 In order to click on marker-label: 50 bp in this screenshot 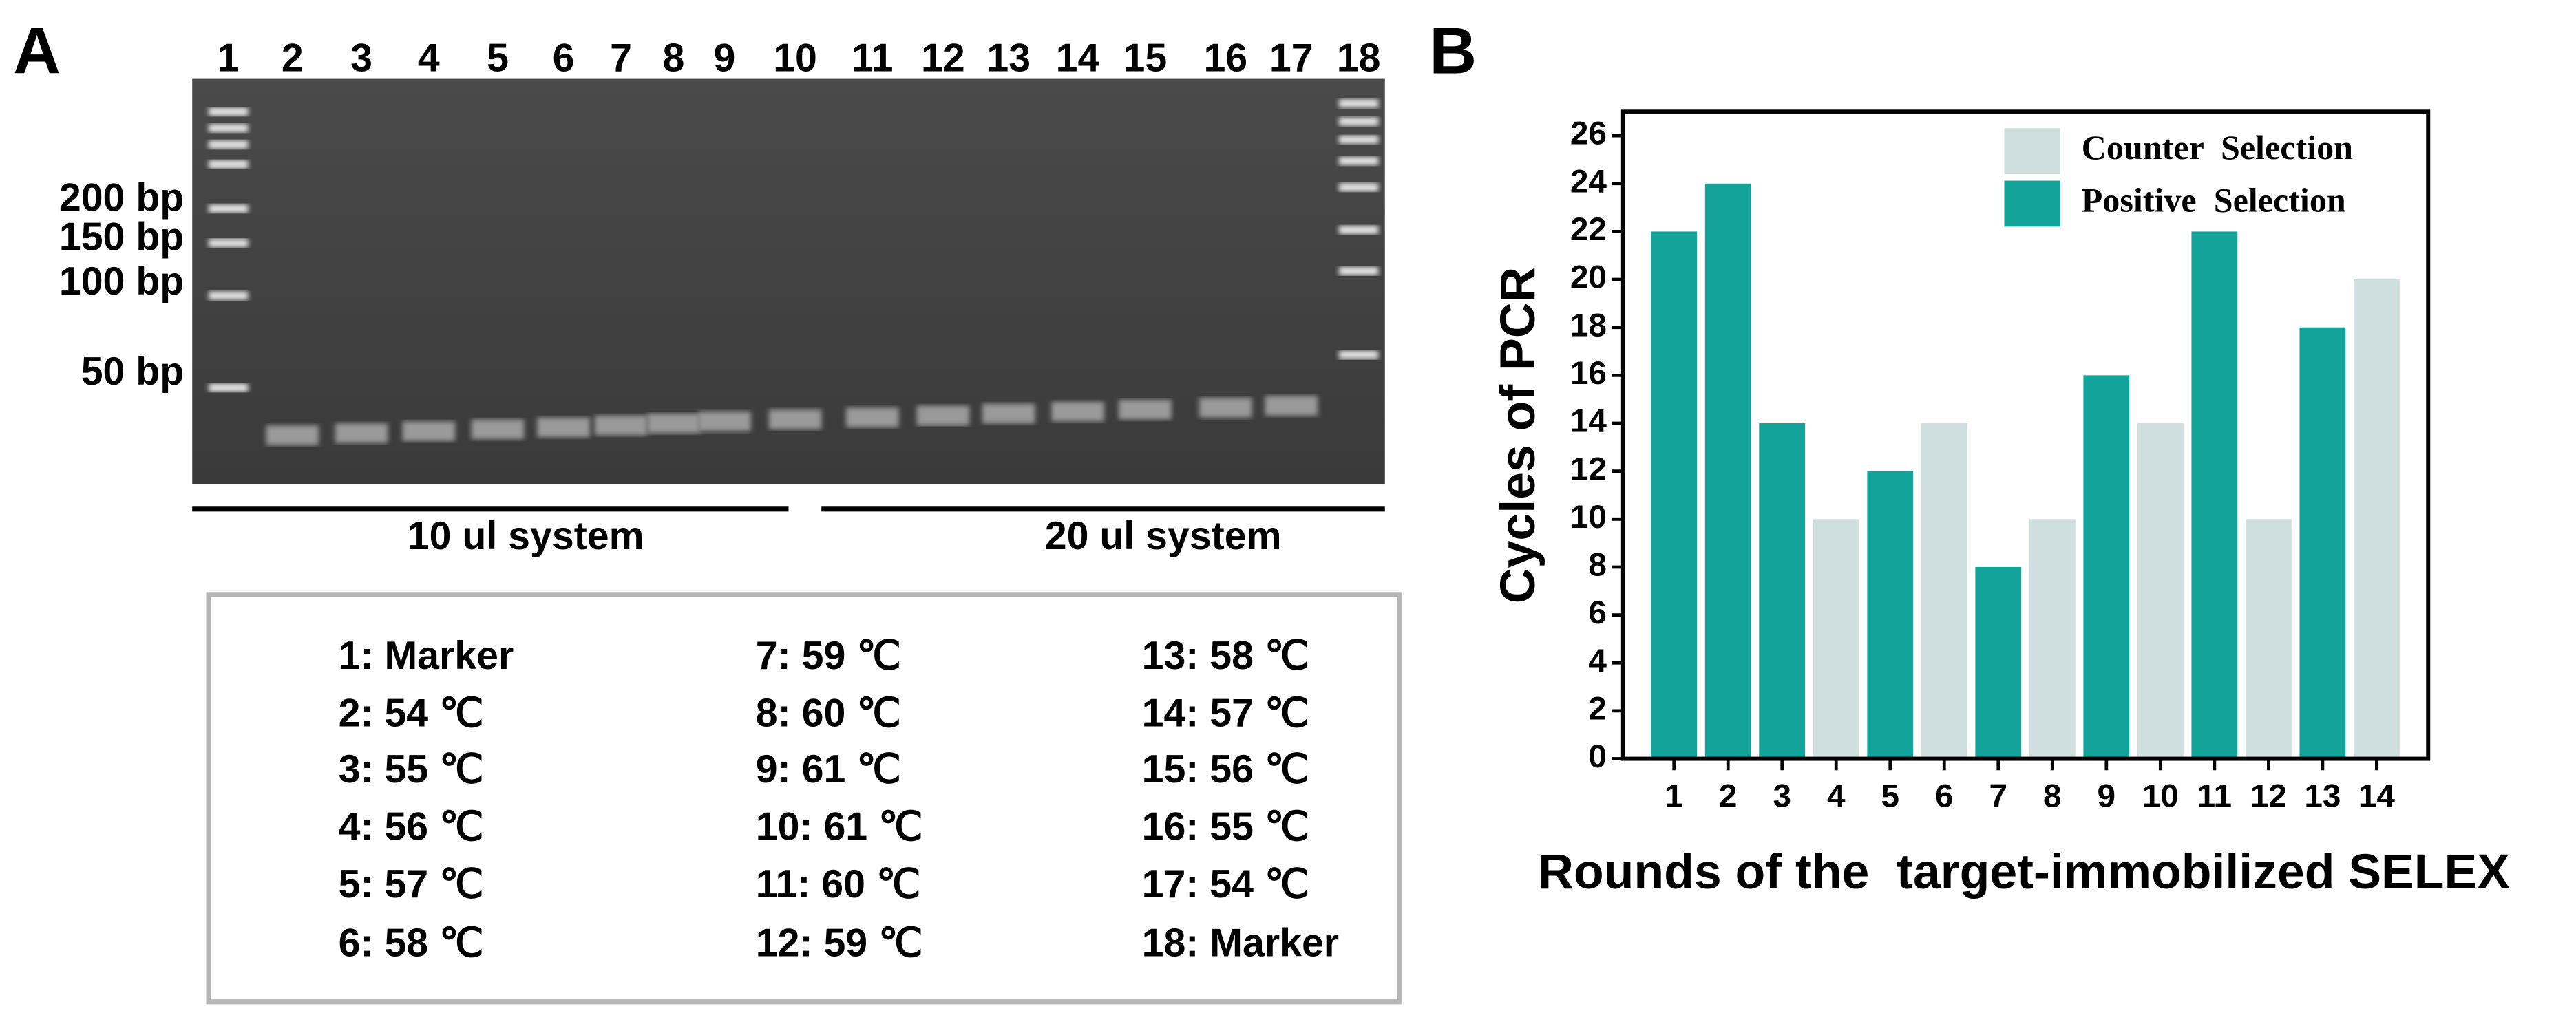, I will do `click(133, 372)`.